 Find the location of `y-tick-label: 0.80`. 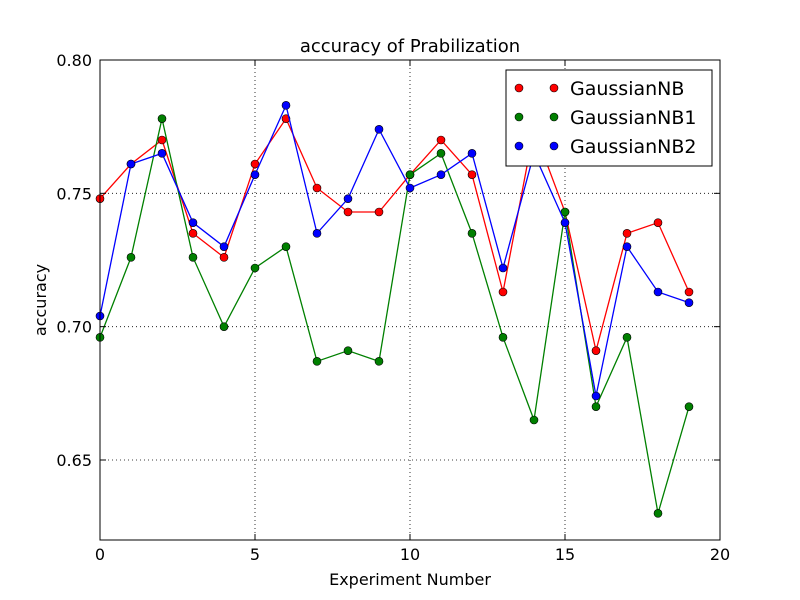

y-tick-label: 0.80 is located at coordinates (74, 60).